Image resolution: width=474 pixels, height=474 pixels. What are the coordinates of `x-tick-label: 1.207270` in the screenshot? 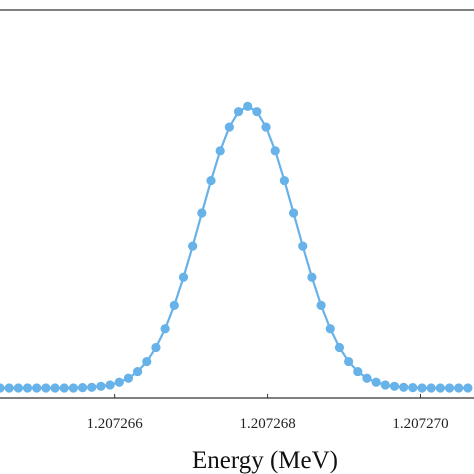 It's located at (420, 424).